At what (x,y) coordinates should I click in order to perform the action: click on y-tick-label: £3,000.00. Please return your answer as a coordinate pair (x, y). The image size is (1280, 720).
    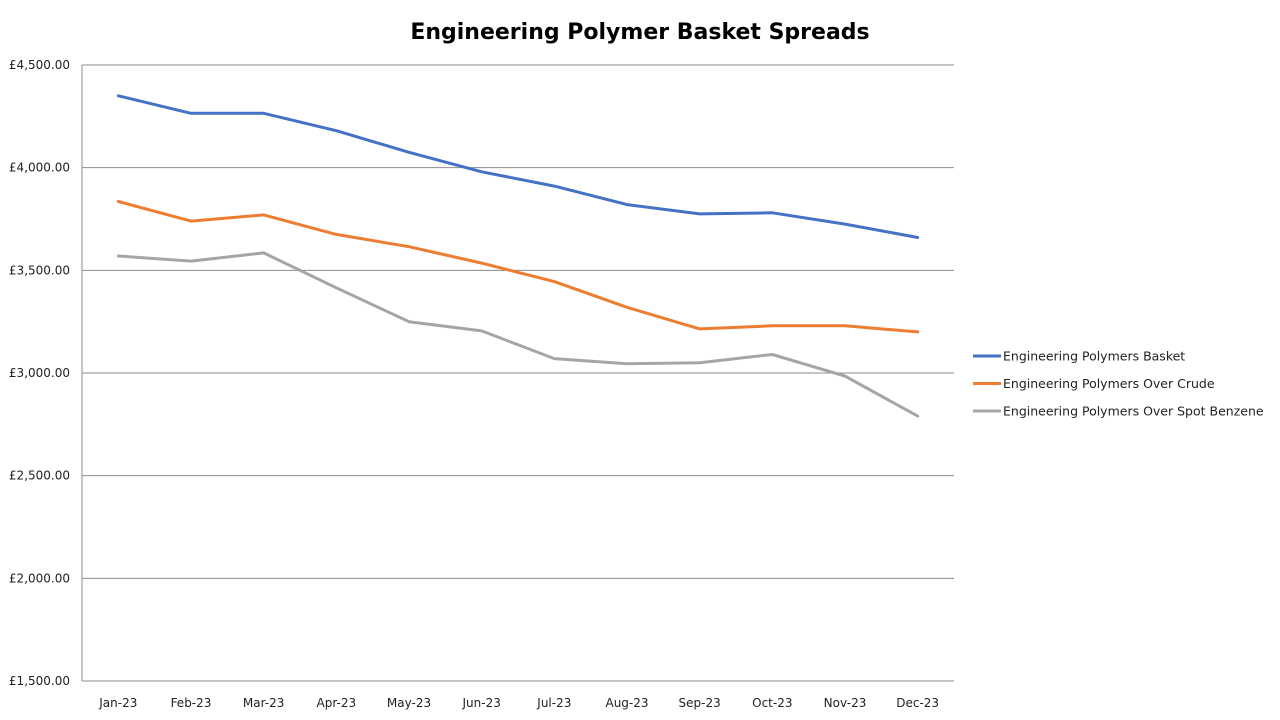
    Looking at the image, I should click on (39, 373).